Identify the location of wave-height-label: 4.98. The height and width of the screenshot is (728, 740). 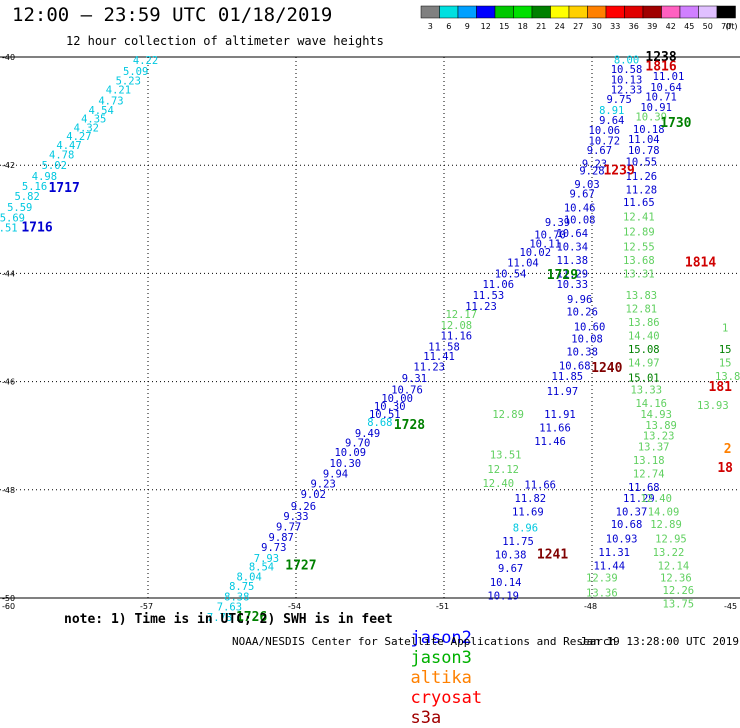
(44, 177).